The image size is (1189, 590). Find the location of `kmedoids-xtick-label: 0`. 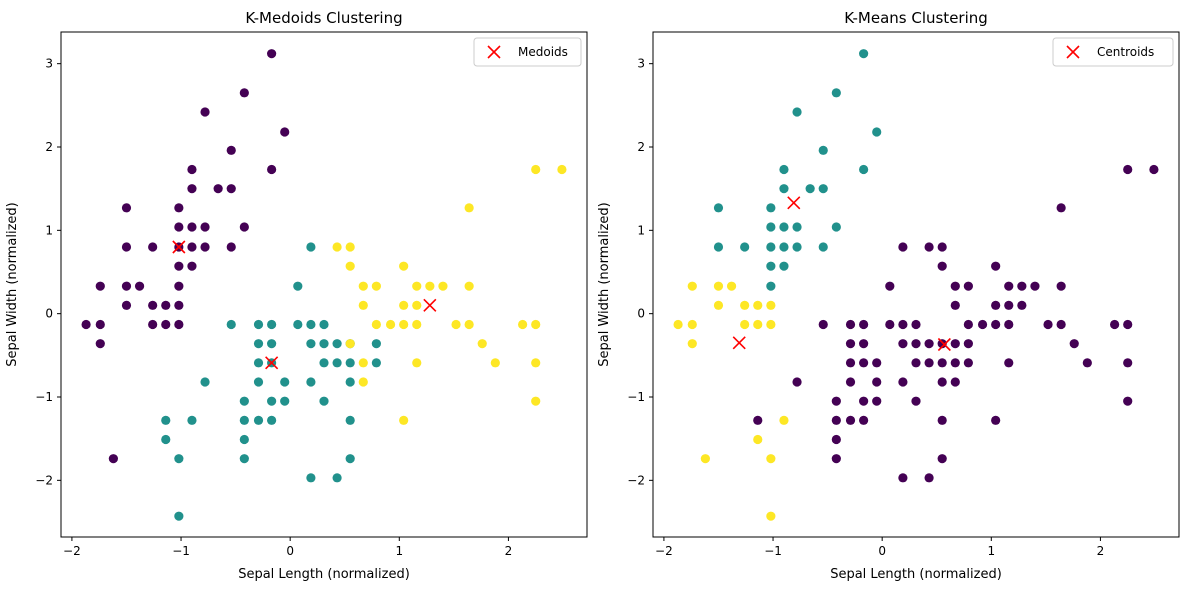

kmedoids-xtick-label: 0 is located at coordinates (290, 551).